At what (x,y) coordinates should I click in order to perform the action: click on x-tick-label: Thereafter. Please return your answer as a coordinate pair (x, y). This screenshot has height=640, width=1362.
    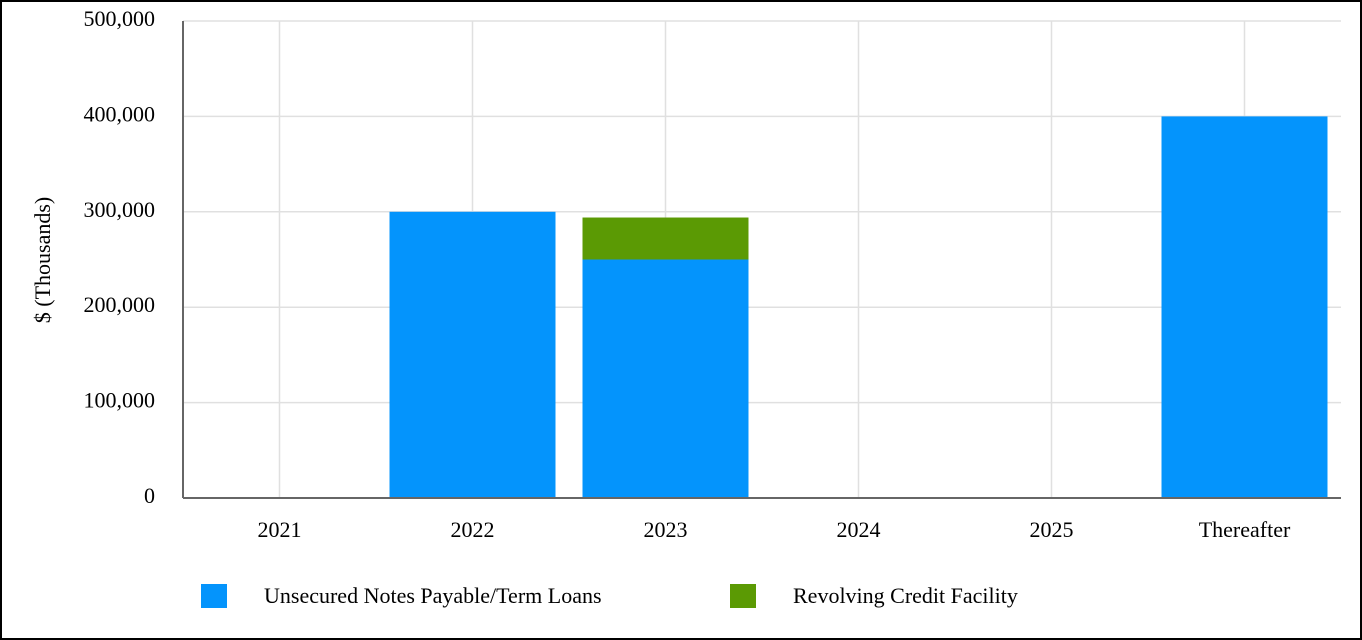
    Looking at the image, I should click on (1245, 529).